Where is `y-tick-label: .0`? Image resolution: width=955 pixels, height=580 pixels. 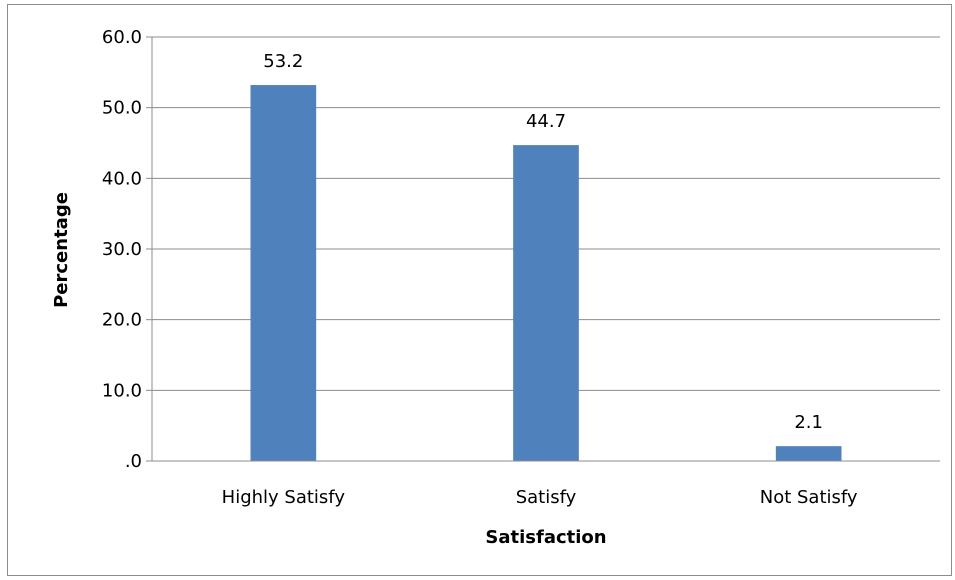 y-tick-label: .0 is located at coordinates (133, 461).